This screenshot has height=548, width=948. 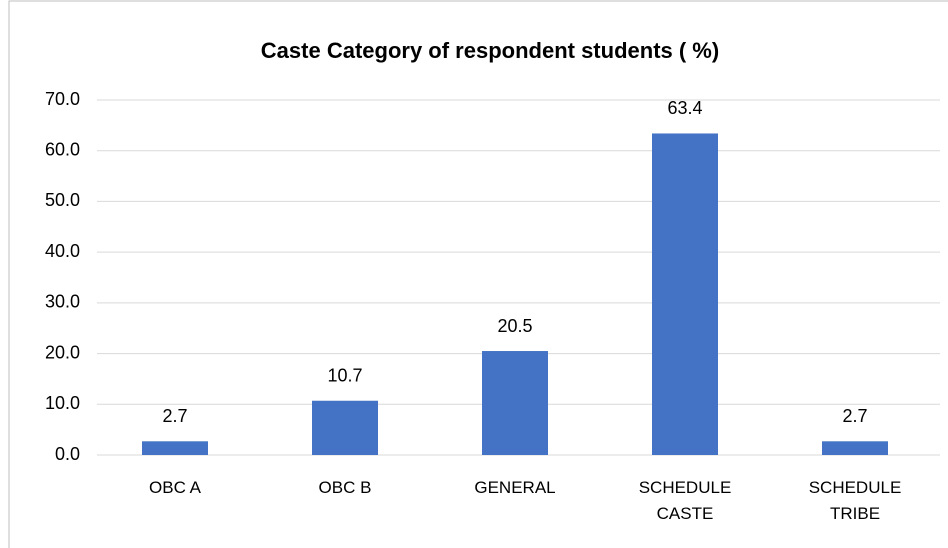 What do you see at coordinates (515, 487) in the screenshot?
I see `x-tick-label: GENERAL` at bounding box center [515, 487].